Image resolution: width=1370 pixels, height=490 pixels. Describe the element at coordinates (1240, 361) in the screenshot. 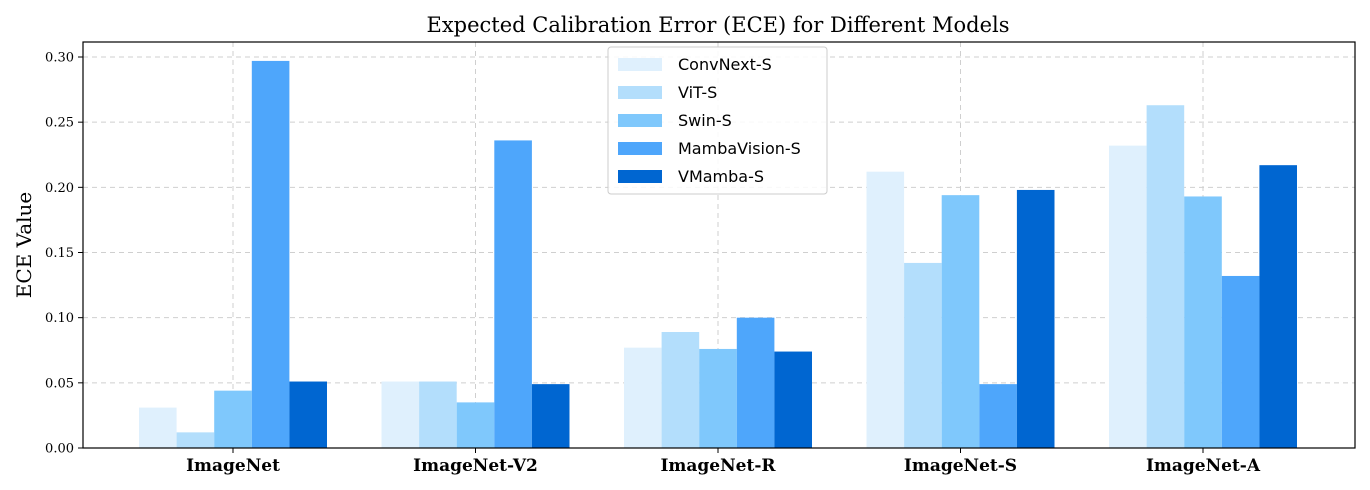

I see `bar-mambavision-s-imagenet-a` at that location.